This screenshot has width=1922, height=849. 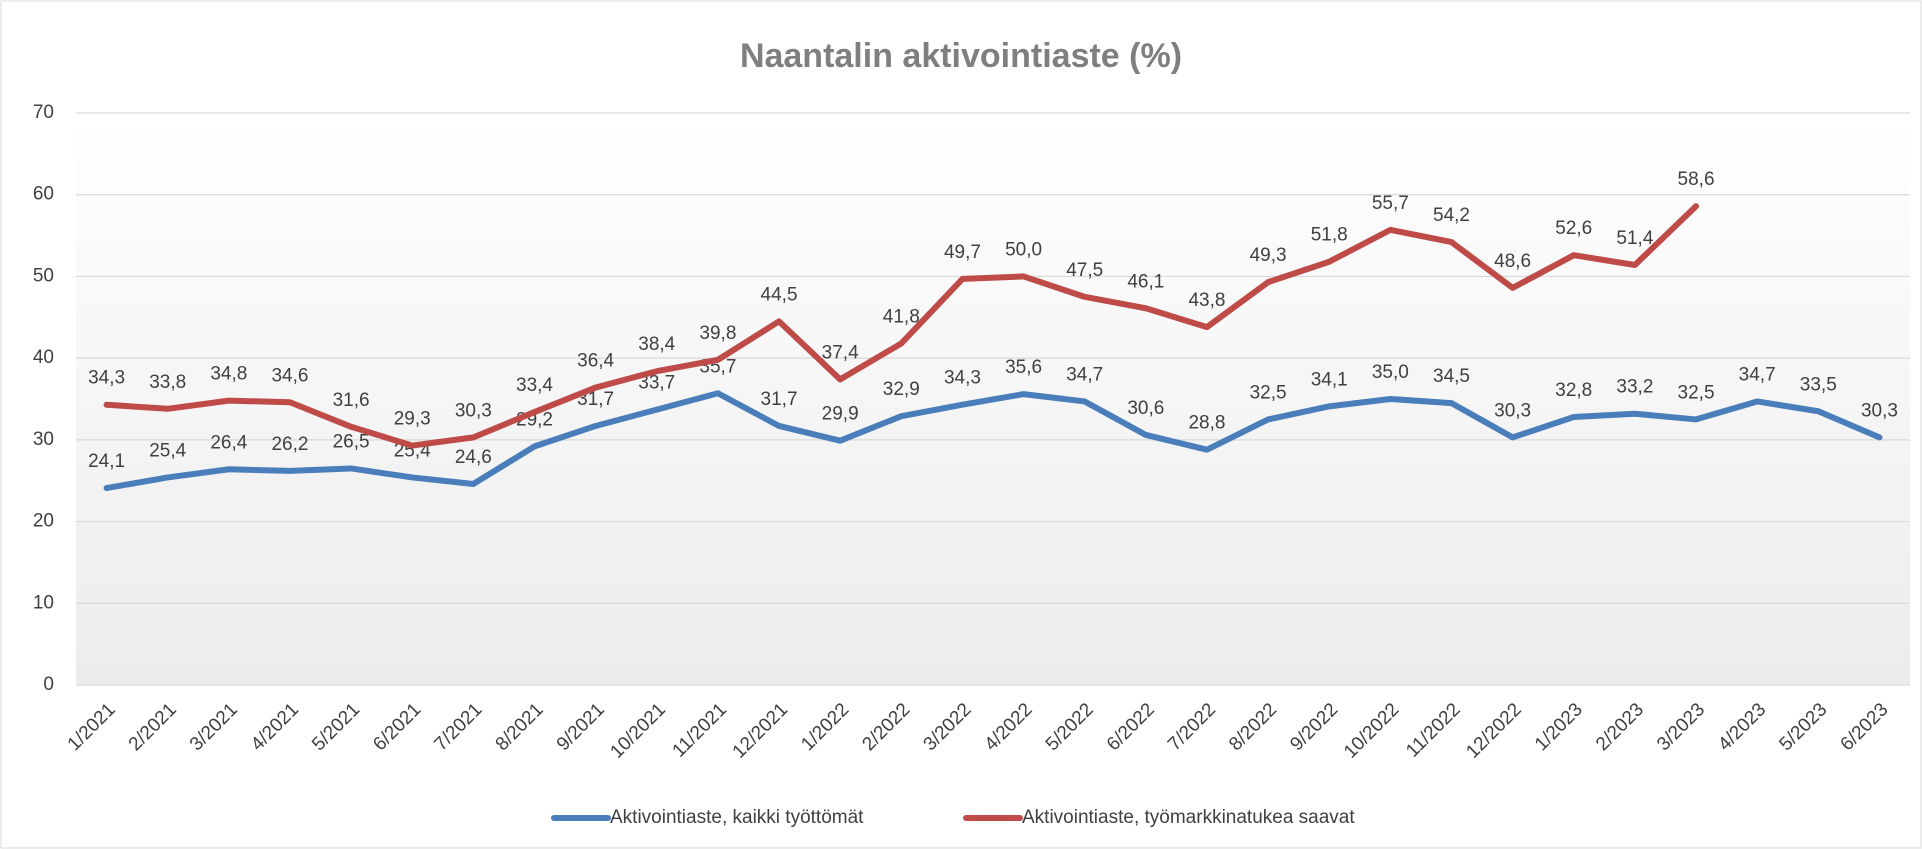 I want to click on data-label: 31,6, so click(x=351, y=400).